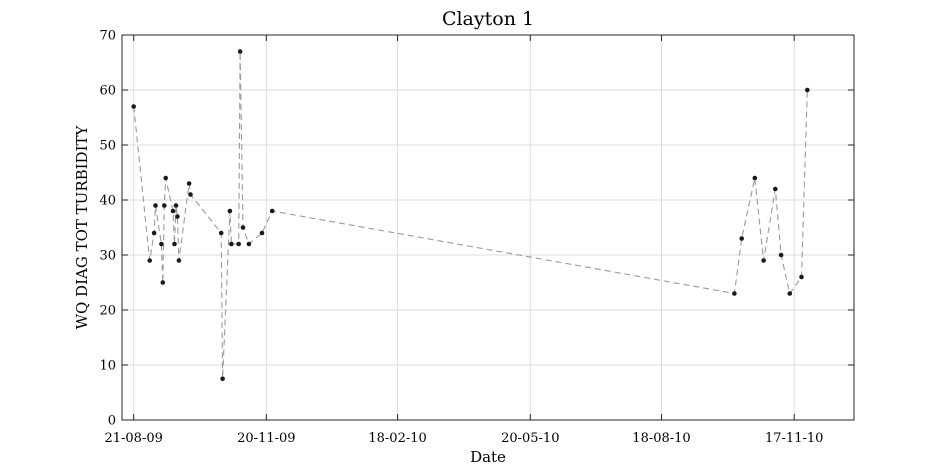 This screenshot has width=945, height=472. What do you see at coordinates (488, 457) in the screenshot?
I see `x-axis-label: Date` at bounding box center [488, 457].